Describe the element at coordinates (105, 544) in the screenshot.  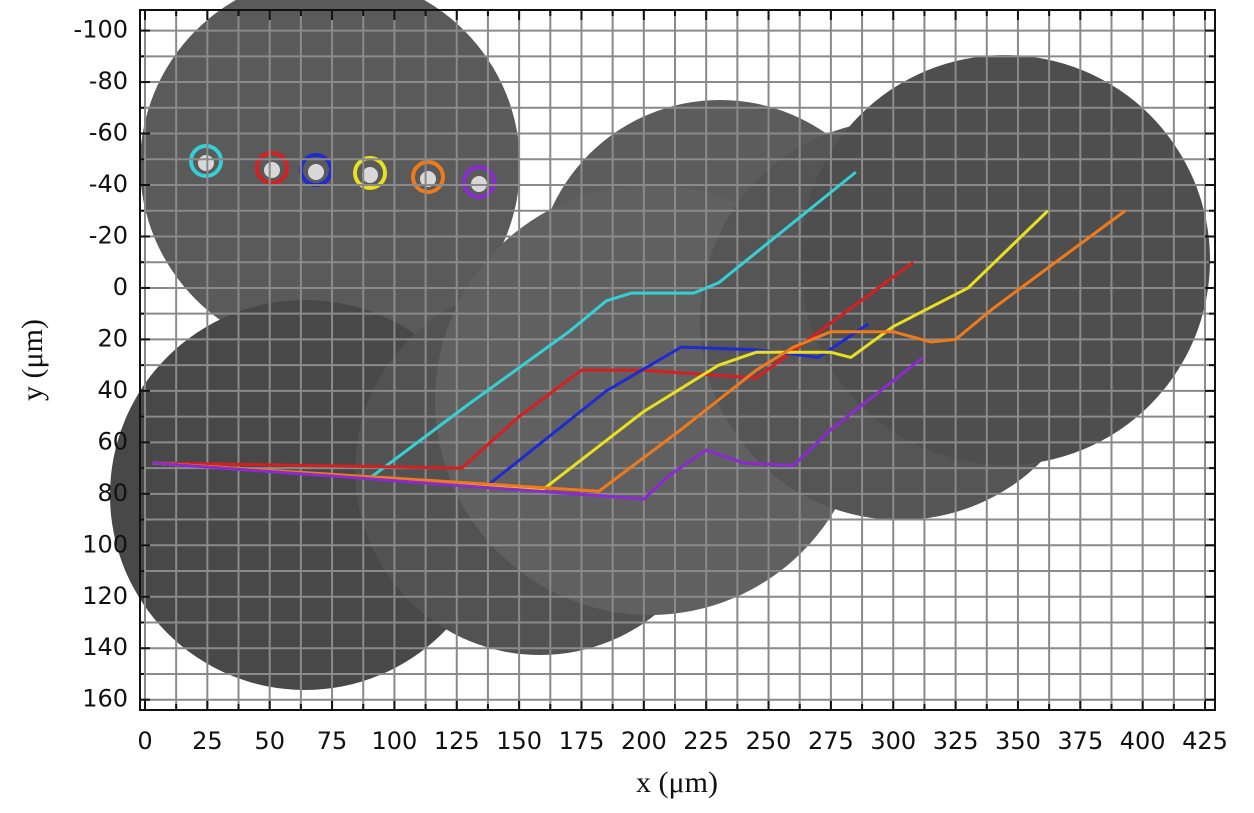
I see `y-tick-label: 100` at that location.